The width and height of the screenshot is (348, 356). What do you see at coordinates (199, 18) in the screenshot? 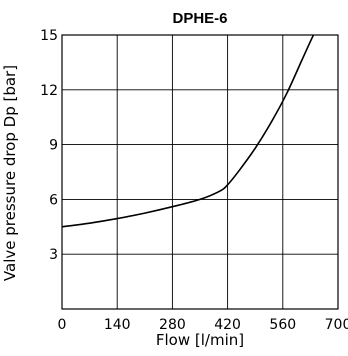
I see `chart-title: DPHE-6` at bounding box center [199, 18].